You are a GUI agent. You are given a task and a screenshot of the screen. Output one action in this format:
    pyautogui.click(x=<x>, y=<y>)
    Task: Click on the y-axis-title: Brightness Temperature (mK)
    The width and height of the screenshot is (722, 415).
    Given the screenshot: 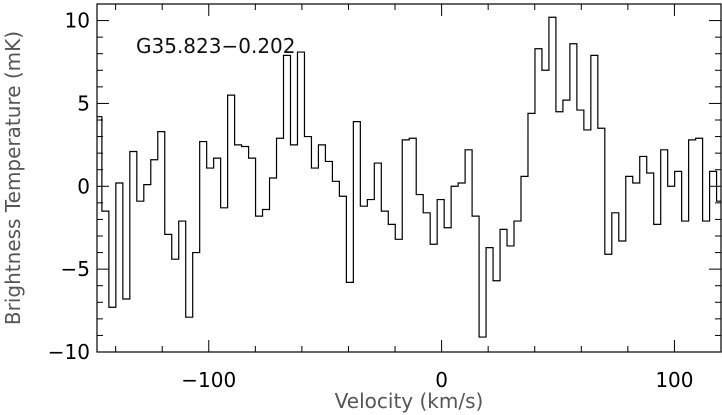 What is the action you would take?
    pyautogui.click(x=13, y=178)
    